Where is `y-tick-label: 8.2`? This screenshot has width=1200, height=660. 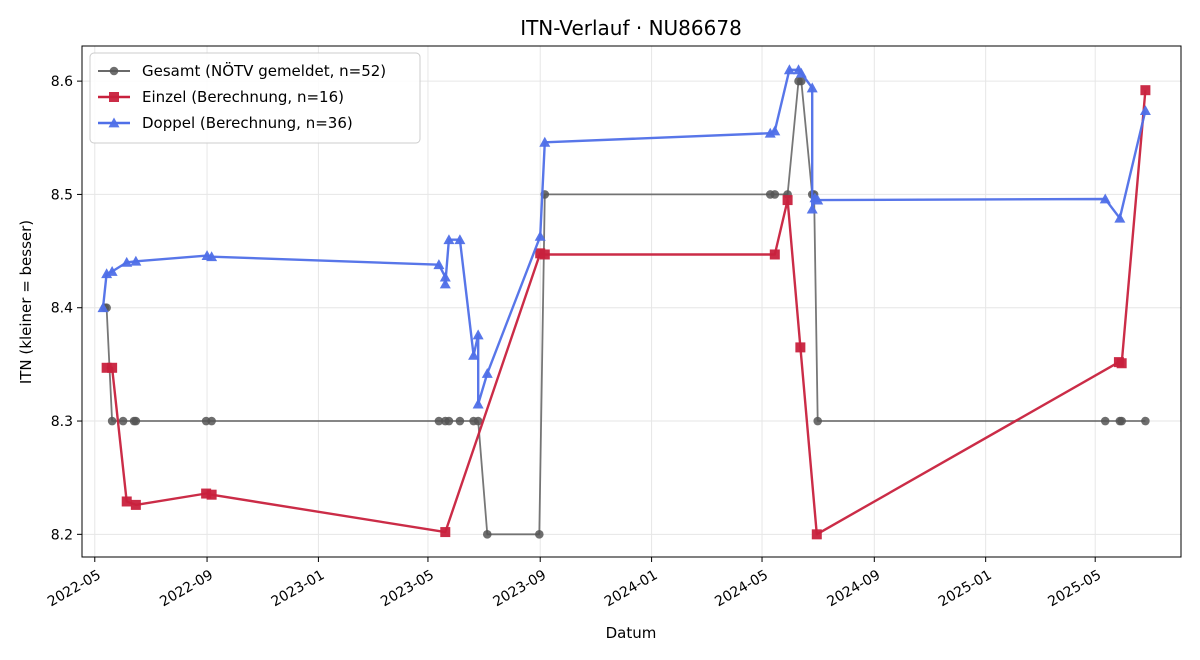
y-tick-label: 8.2 is located at coordinates (62, 535).